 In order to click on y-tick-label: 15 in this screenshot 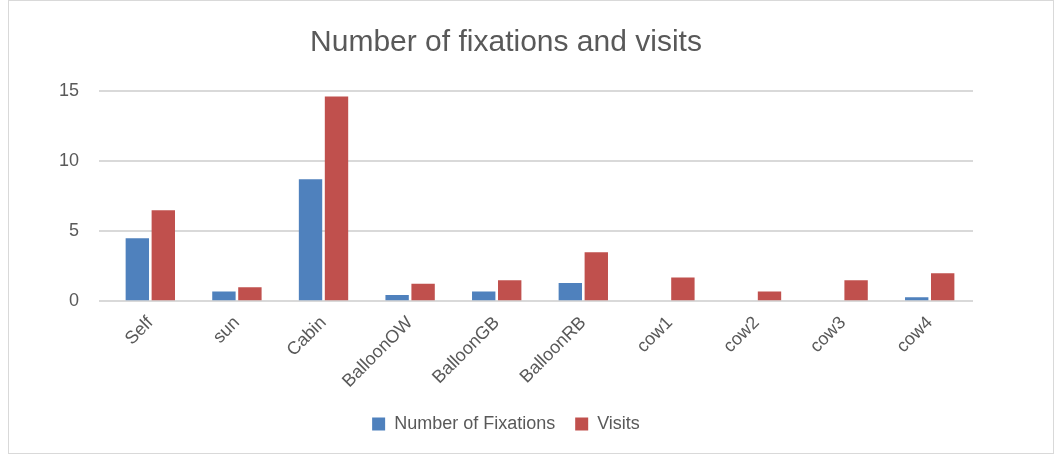, I will do `click(69, 89)`.